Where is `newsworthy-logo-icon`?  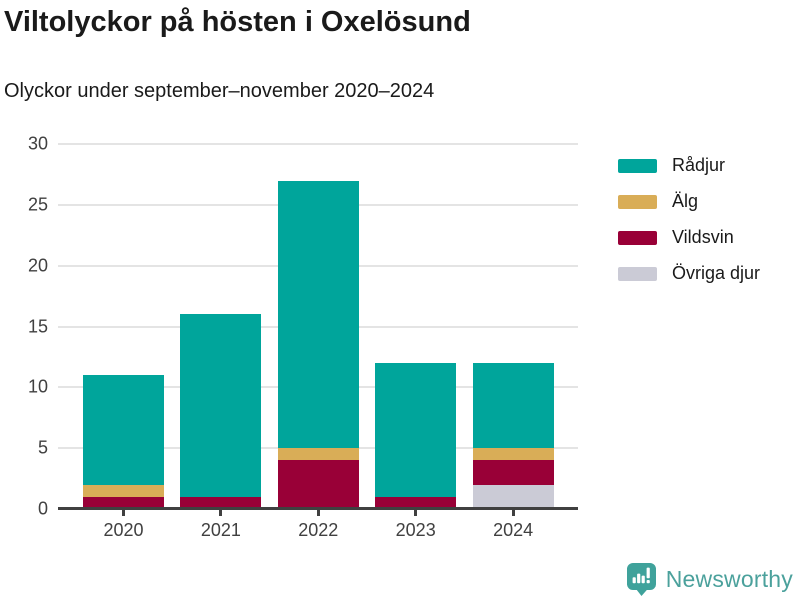
newsworthy-logo-icon is located at coordinates (641, 579).